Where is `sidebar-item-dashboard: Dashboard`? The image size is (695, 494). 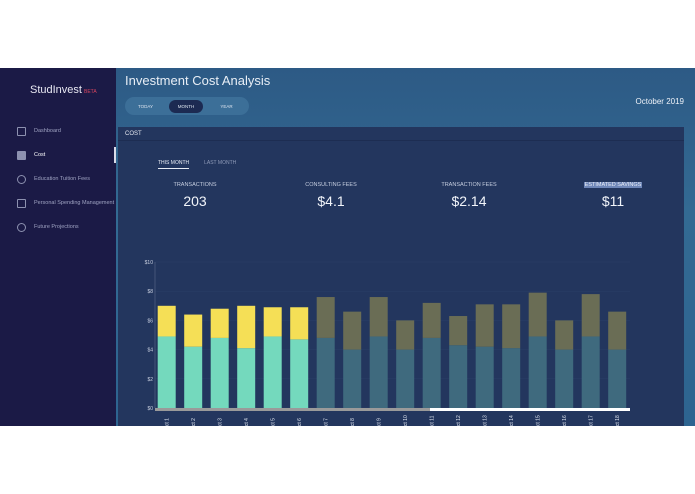 sidebar-item-dashboard: Dashboard is located at coordinates (58, 131).